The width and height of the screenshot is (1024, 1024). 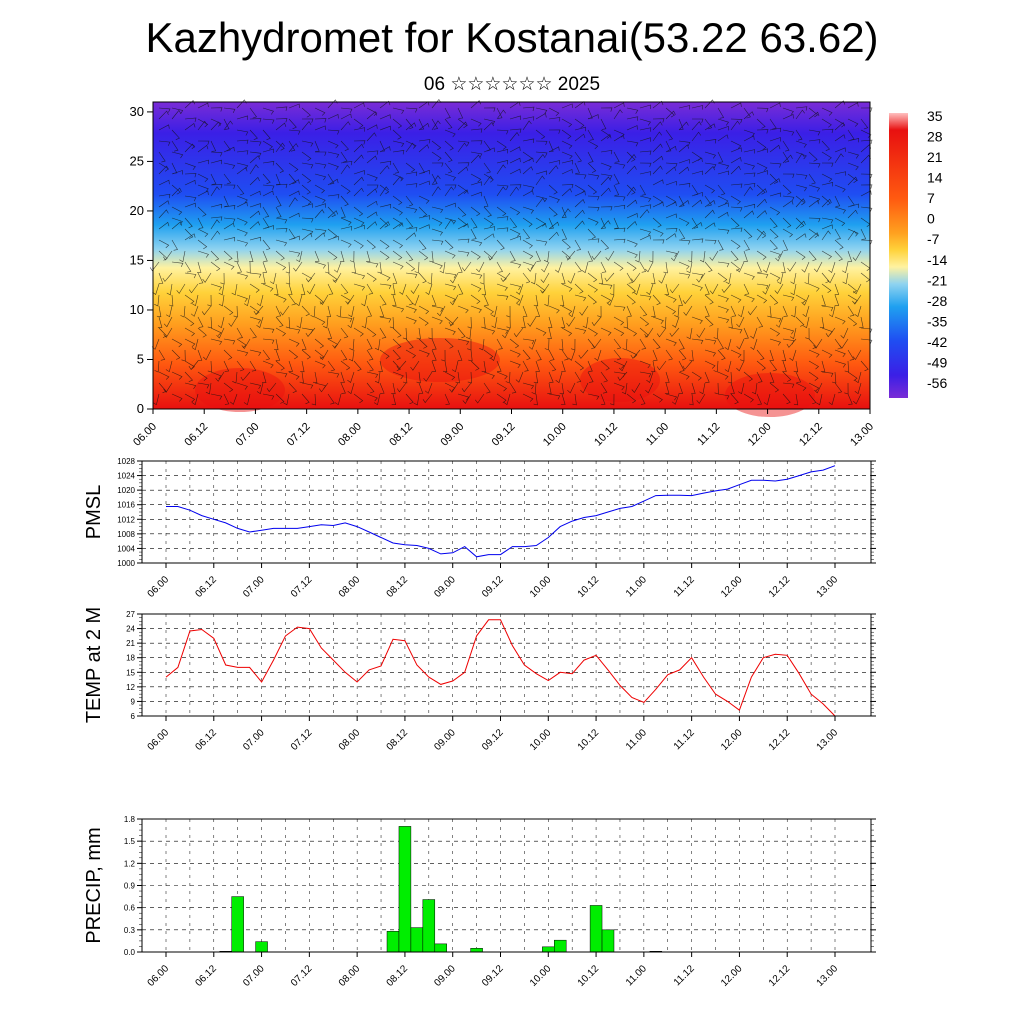 I want to click on colorbar-label: -56, so click(x=937, y=383).